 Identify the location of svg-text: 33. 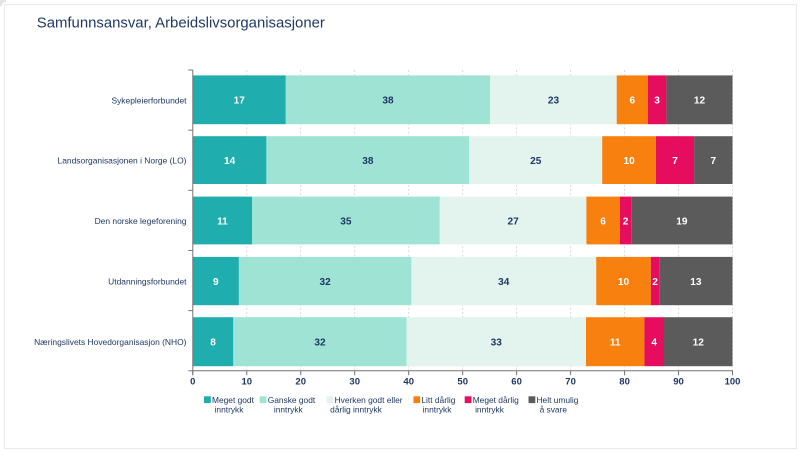
(497, 343).